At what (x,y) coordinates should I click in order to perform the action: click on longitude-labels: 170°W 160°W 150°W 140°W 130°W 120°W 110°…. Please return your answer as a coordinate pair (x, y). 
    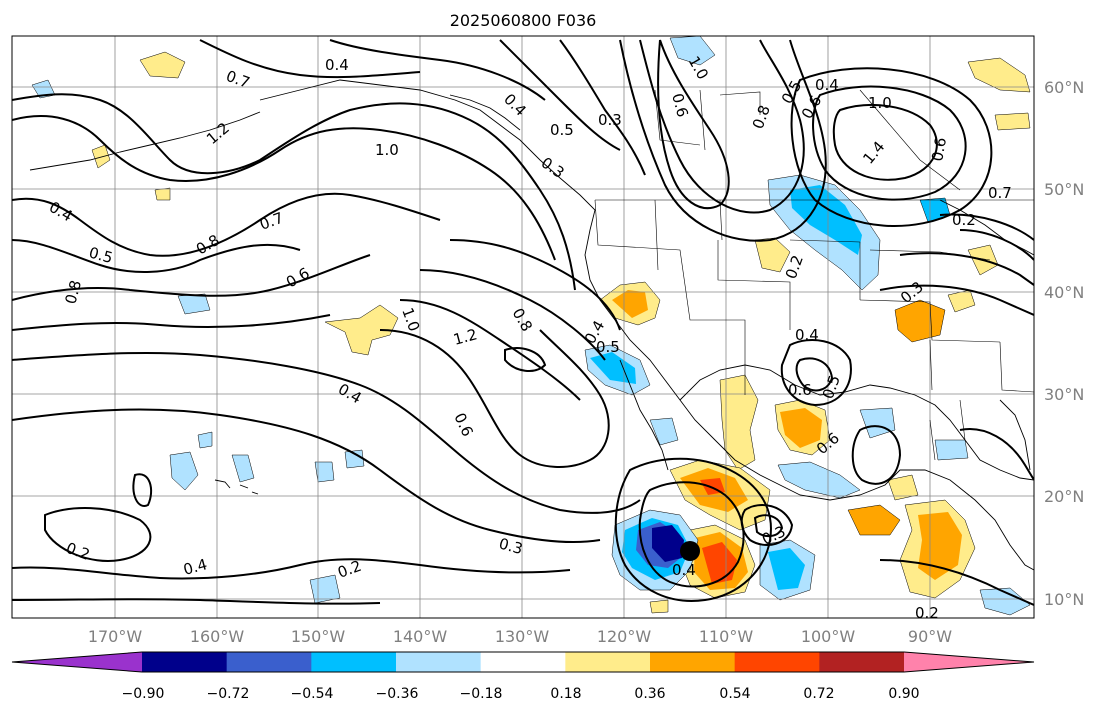
    Looking at the image, I should click on (520, 636).